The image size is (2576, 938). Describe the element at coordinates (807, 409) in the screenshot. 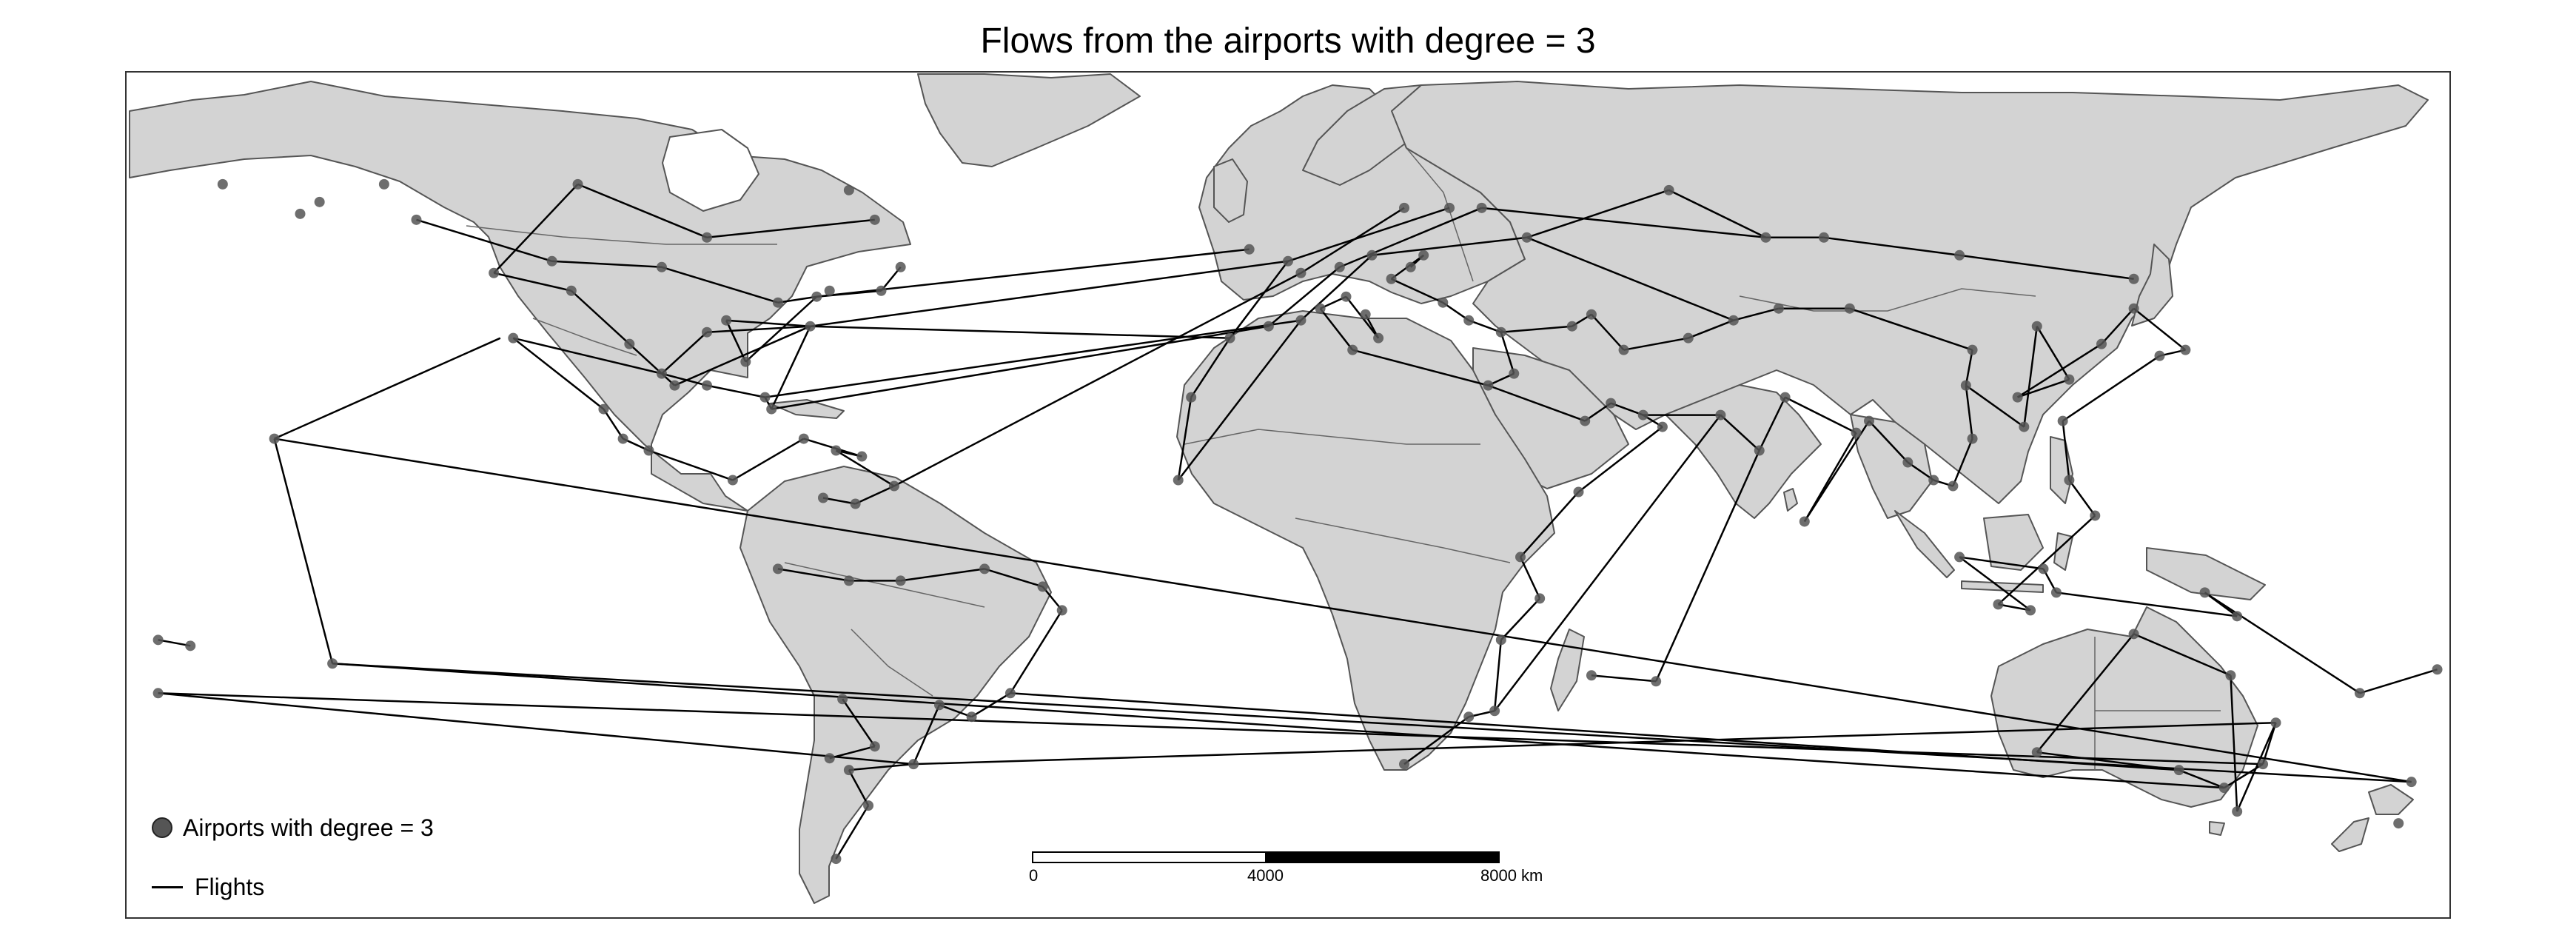

I see `cuba` at that location.